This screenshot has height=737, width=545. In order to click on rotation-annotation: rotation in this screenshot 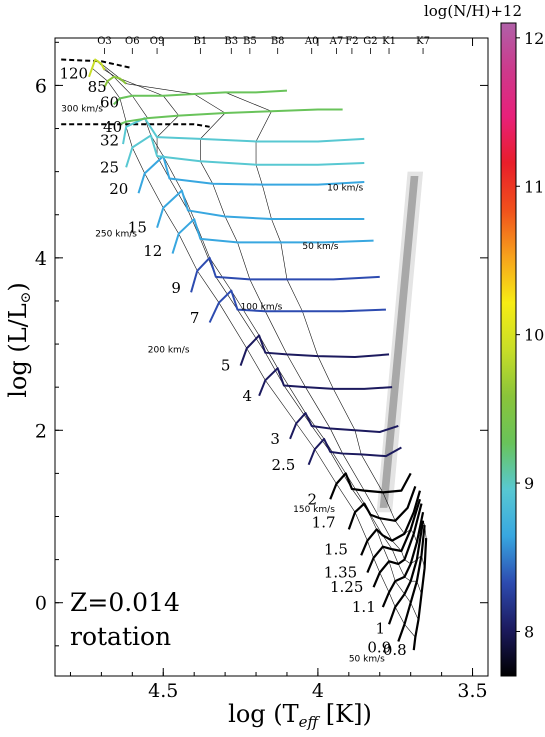, I will do `click(120, 636)`.